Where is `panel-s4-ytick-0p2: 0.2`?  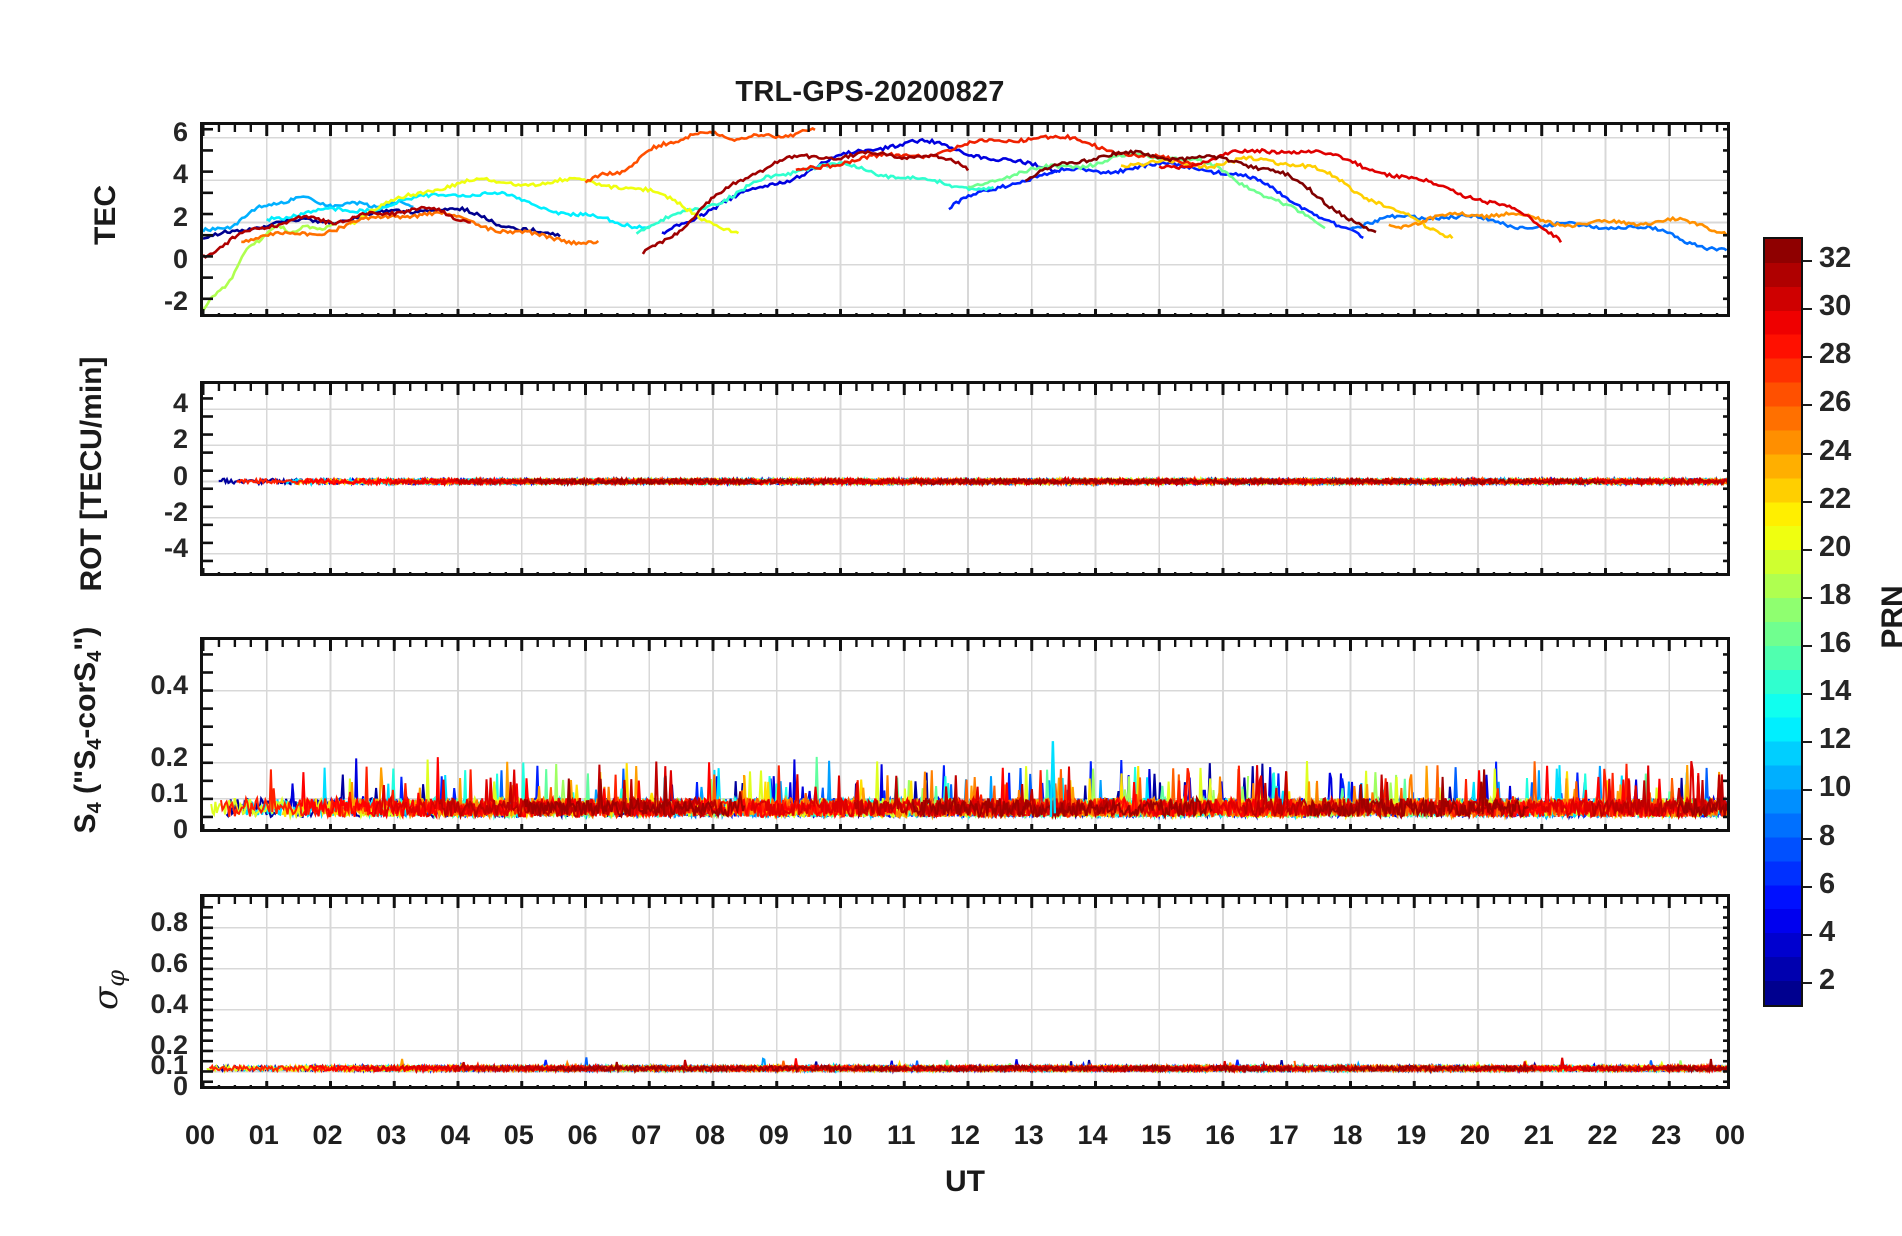
panel-s4-ytick-0p2: 0.2 is located at coordinates (169, 756).